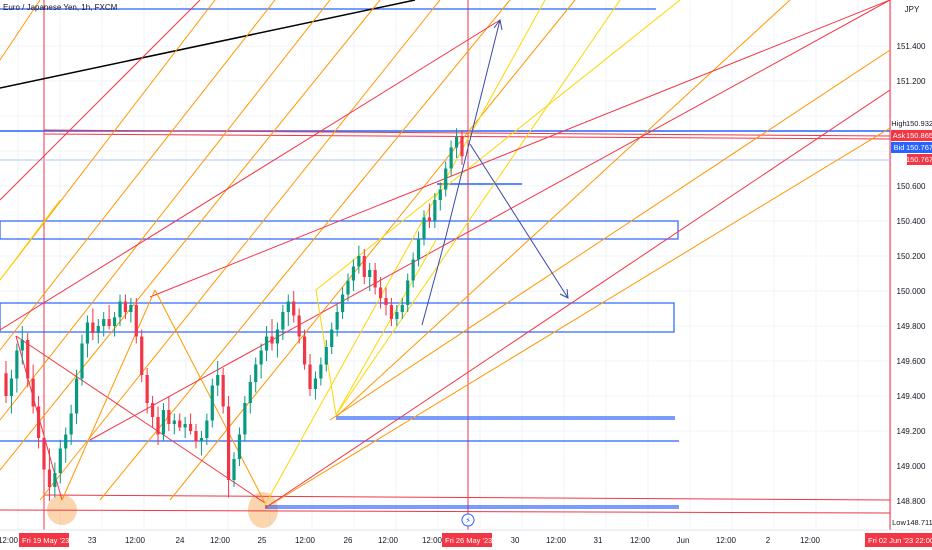 The height and width of the screenshot is (550, 932). What do you see at coordinates (461, 172) in the screenshot?
I see `forecast-path-up` at bounding box center [461, 172].